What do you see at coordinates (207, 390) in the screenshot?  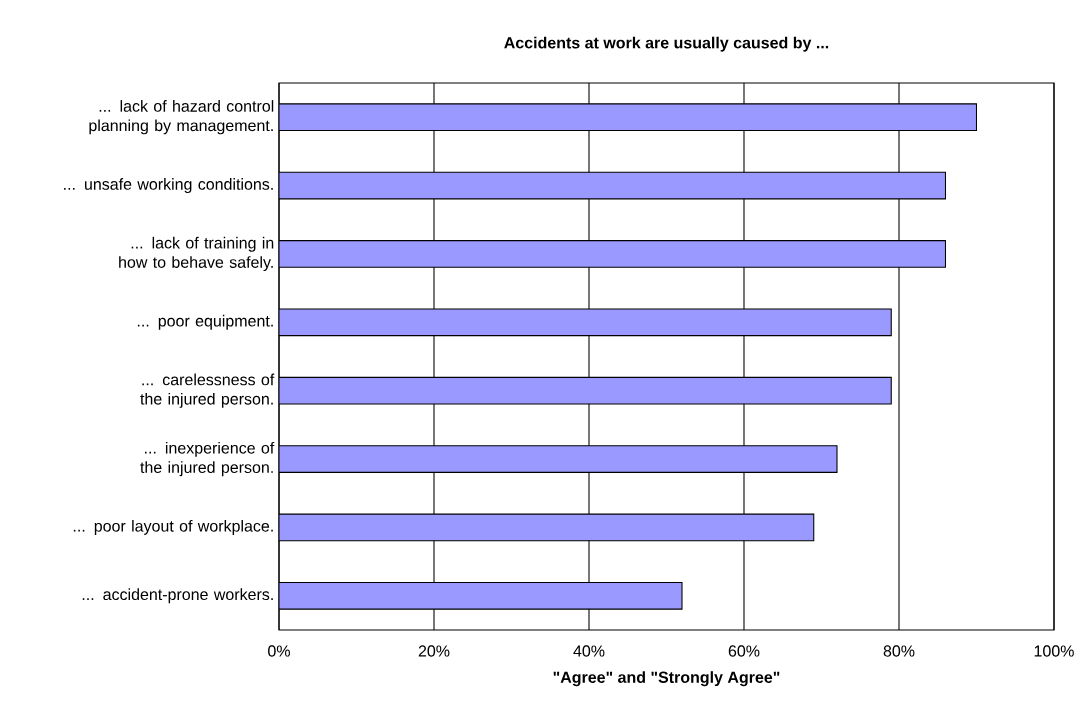 I see `y-tick-label: ... carelessness of the injured person.` at bounding box center [207, 390].